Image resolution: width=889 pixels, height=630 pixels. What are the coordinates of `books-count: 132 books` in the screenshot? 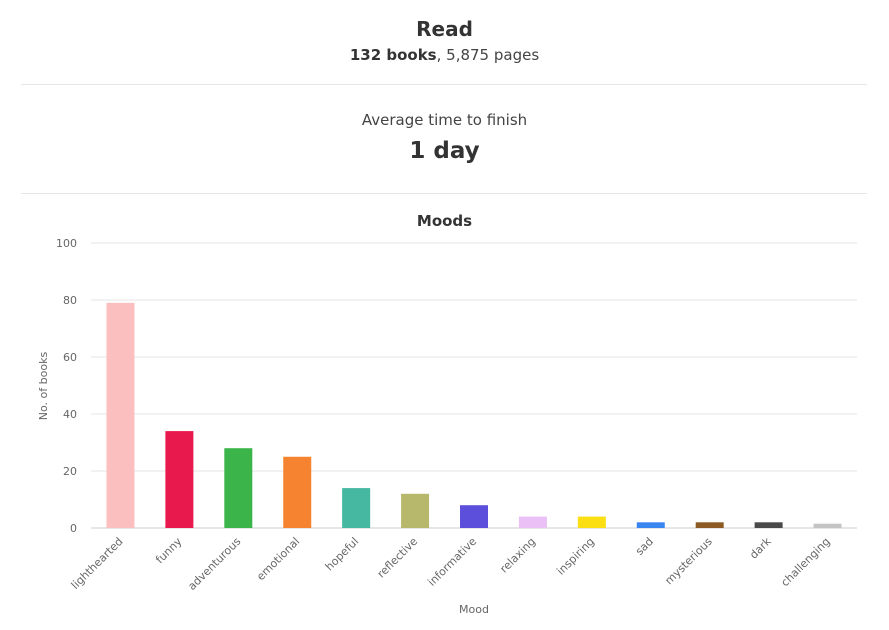 It's located at (393, 55).